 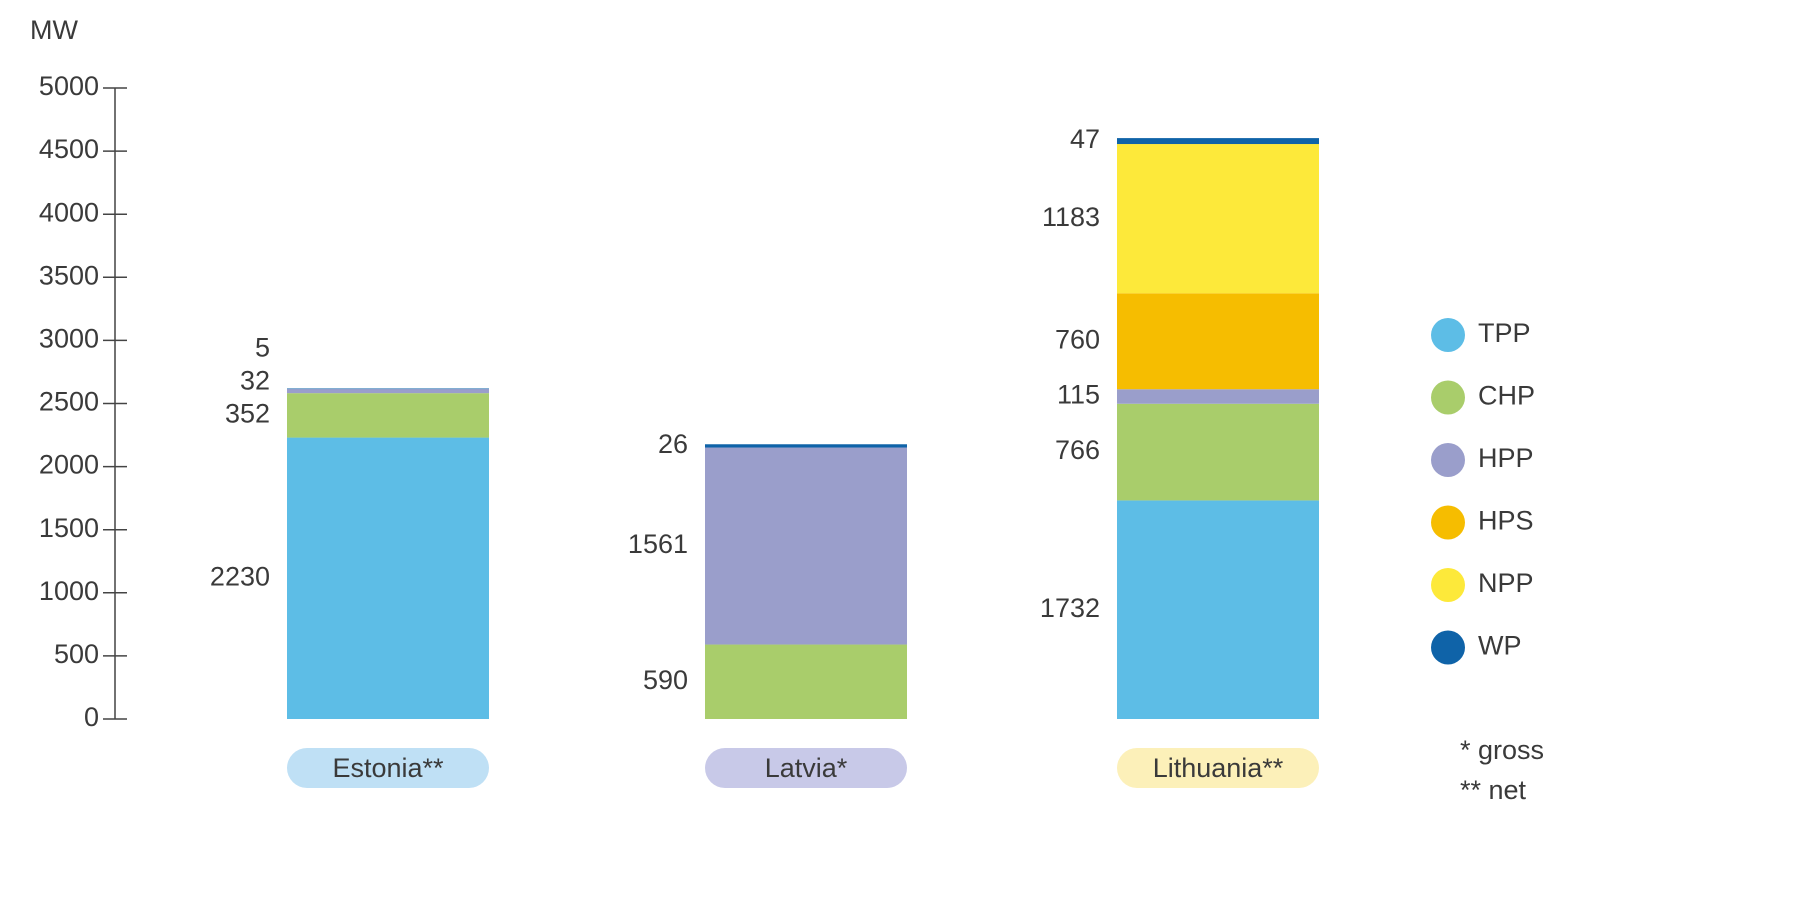 What do you see at coordinates (69, 402) in the screenshot?
I see `y-tick-label: 2500` at bounding box center [69, 402].